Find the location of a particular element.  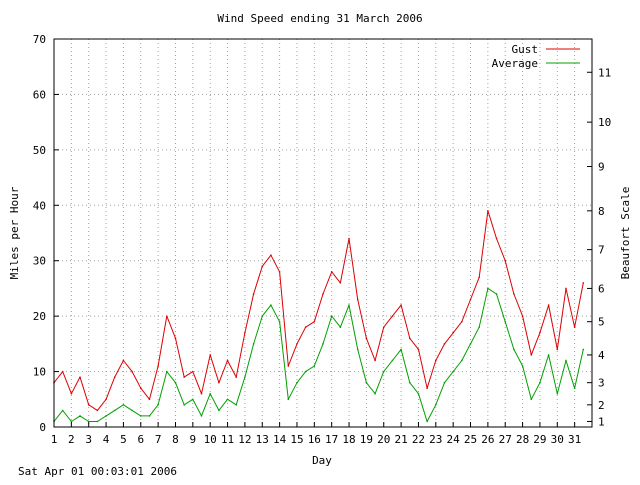

x-tick-label: 21 is located at coordinates (400, 439).